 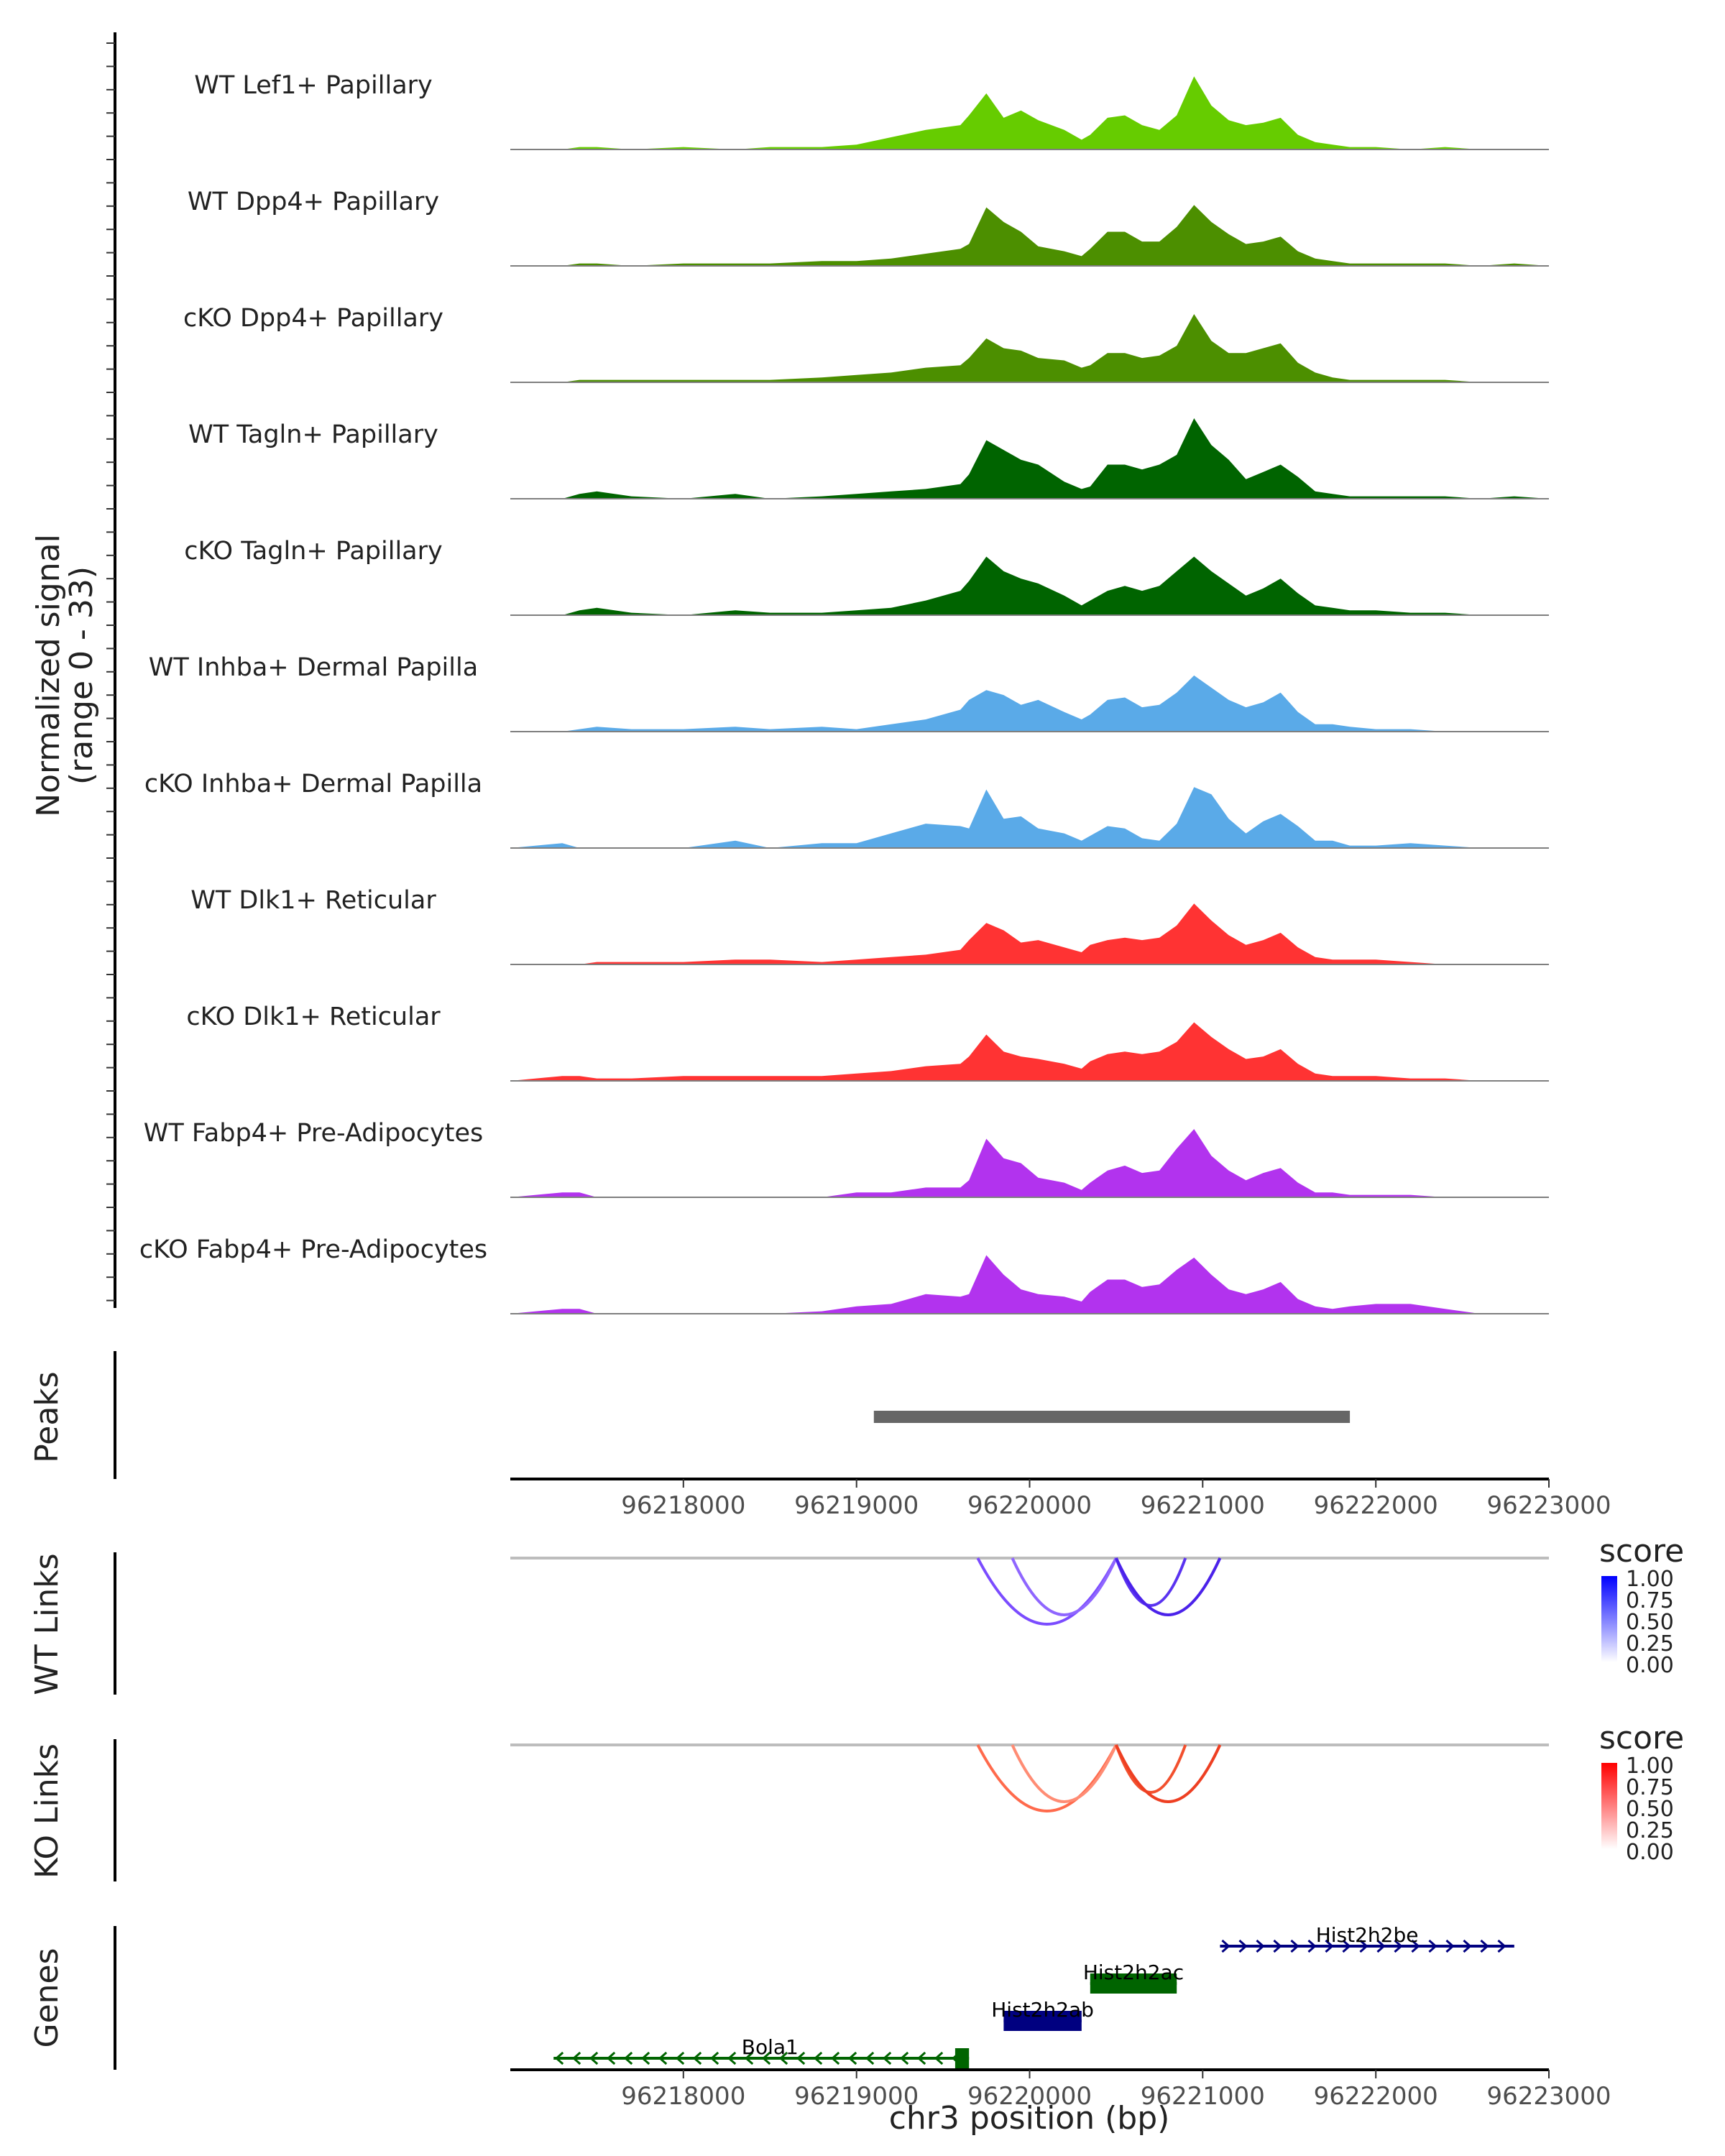 What do you see at coordinates (47, 1624) in the screenshot?
I see `wt-links-label: WT Links` at bounding box center [47, 1624].